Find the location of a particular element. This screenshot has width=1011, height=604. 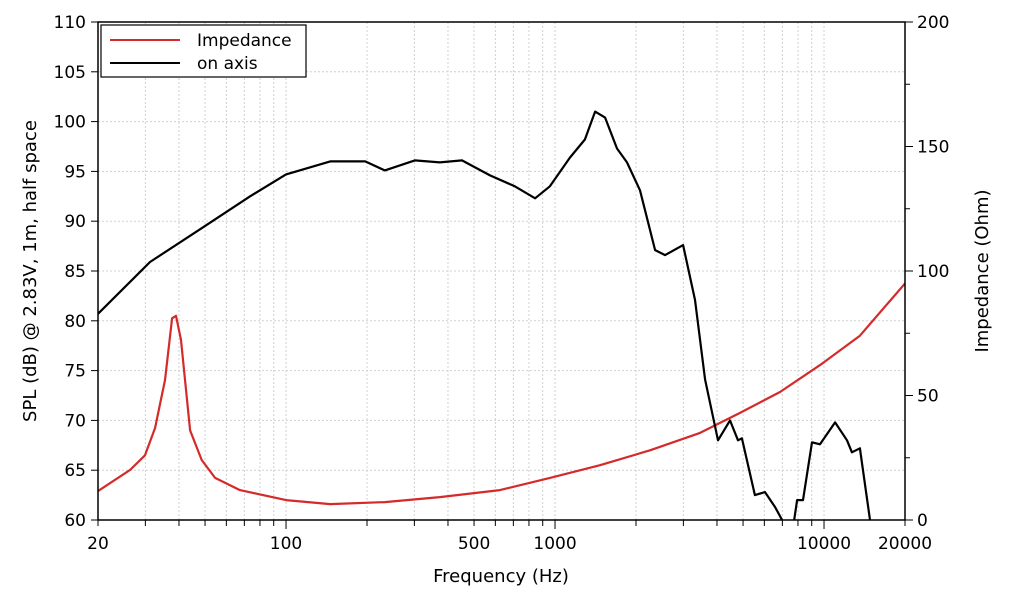

y2-tick-label: 200 is located at coordinates (933, 23).